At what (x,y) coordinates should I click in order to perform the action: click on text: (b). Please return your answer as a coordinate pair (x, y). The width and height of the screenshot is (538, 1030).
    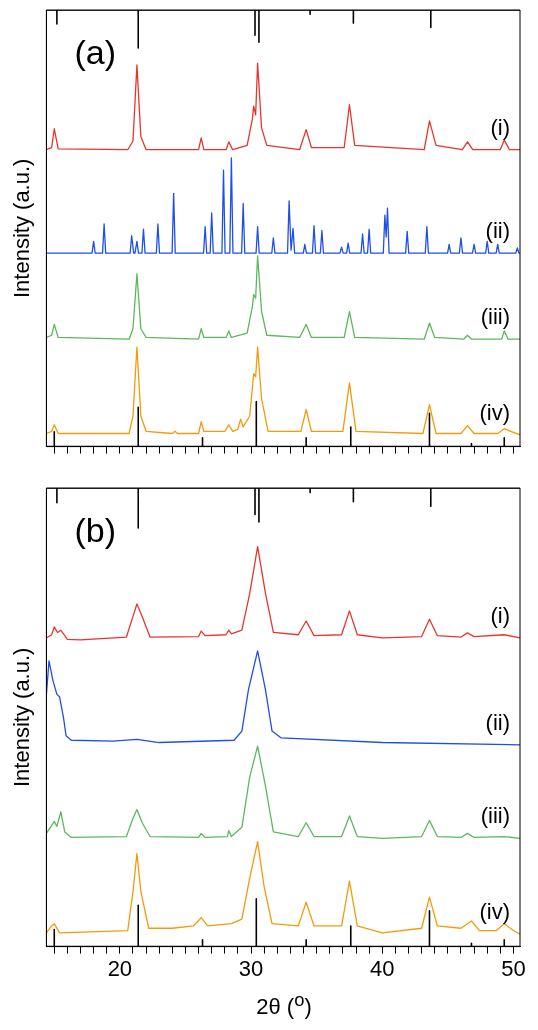
    Looking at the image, I should click on (95, 530).